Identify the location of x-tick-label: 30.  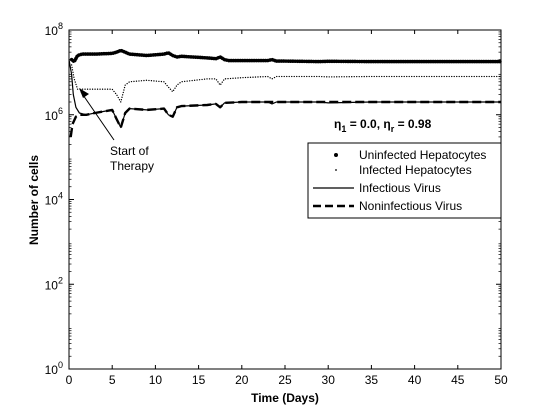
(329, 380).